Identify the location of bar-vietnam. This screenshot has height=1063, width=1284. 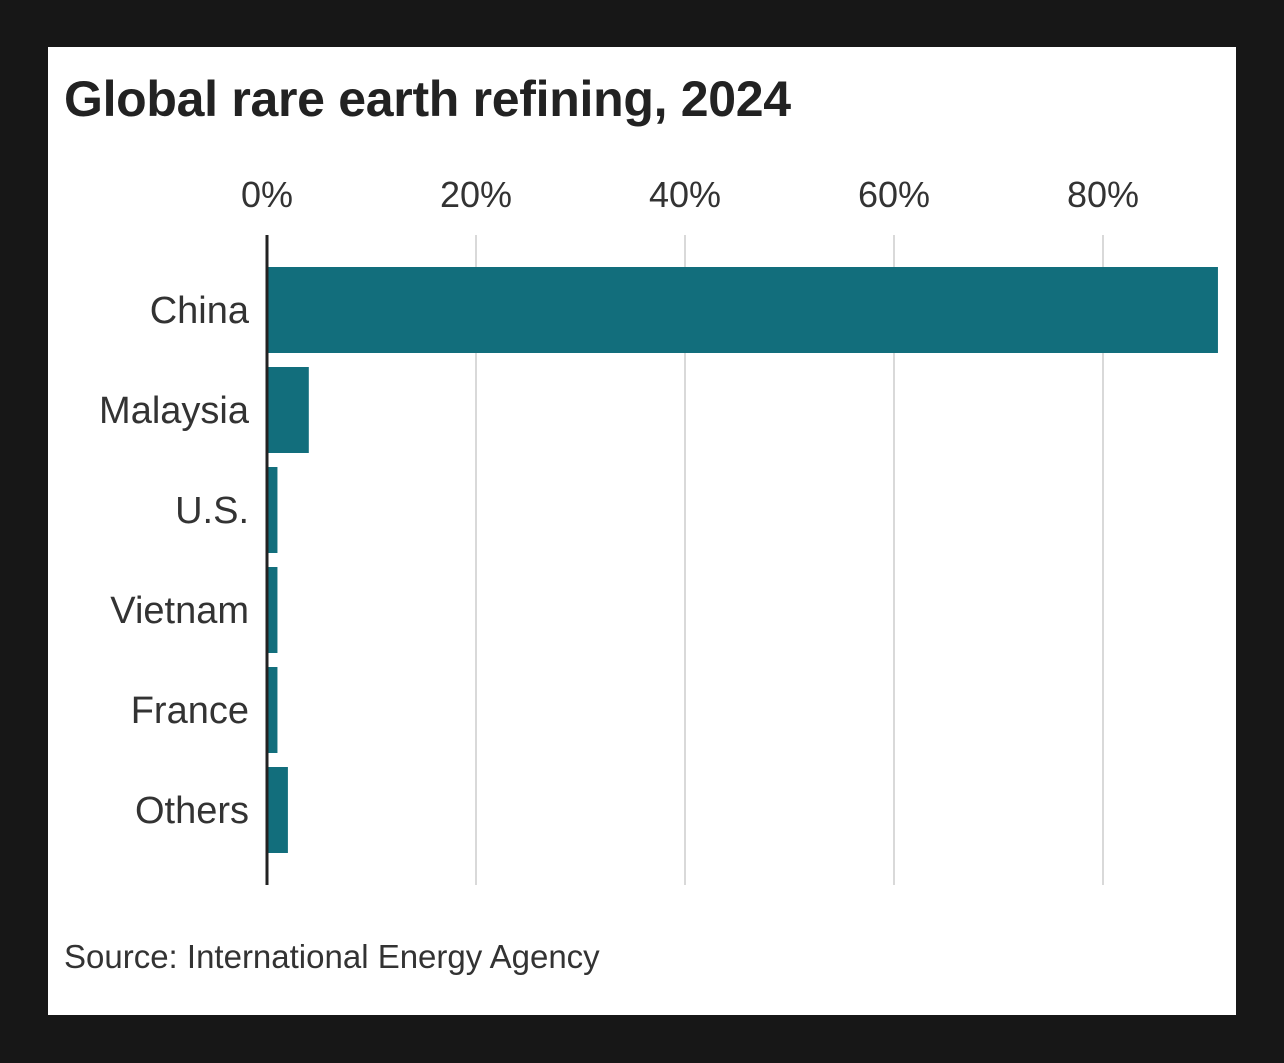
(272, 610).